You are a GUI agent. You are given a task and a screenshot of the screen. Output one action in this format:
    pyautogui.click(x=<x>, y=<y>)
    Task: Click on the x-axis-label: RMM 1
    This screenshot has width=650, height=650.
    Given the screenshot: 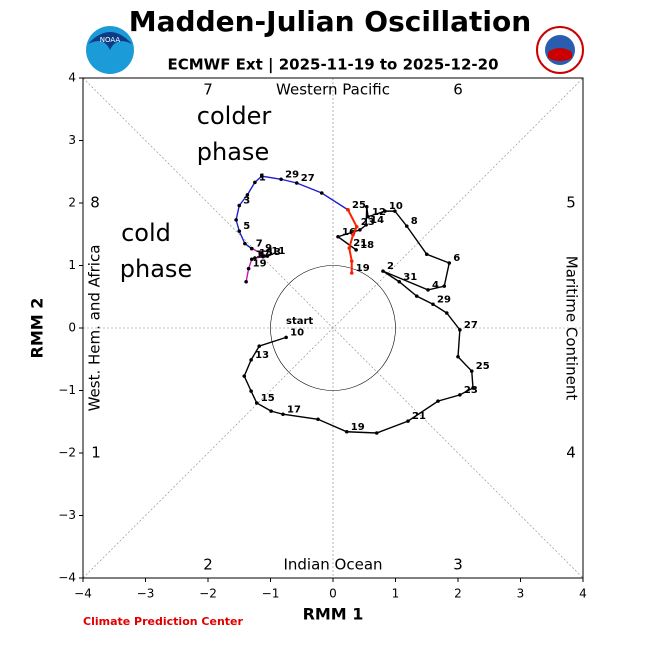 What is the action you would take?
    pyautogui.click(x=333, y=614)
    